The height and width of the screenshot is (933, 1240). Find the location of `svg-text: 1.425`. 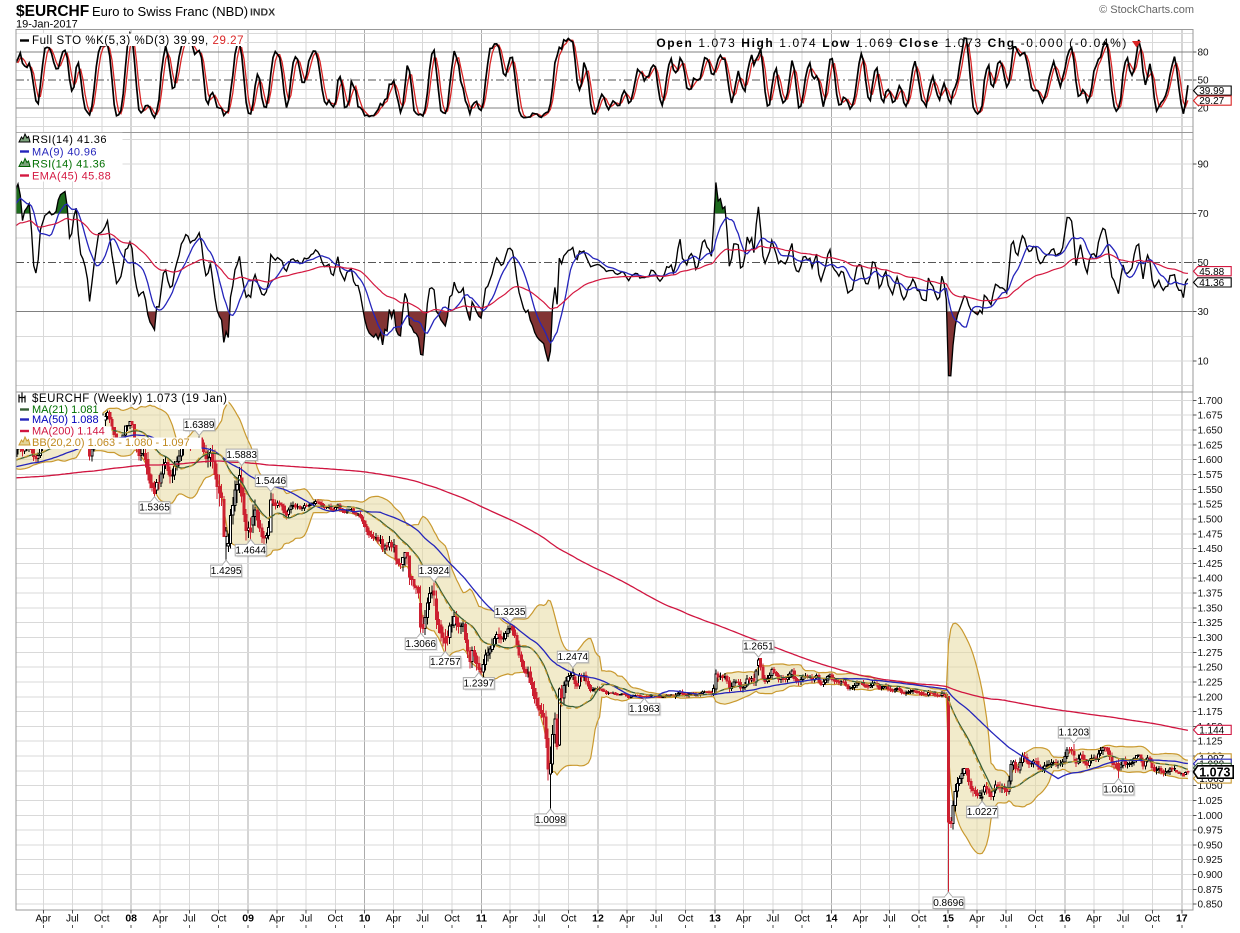

svg-text: 1.425 is located at coordinates (1210, 564).